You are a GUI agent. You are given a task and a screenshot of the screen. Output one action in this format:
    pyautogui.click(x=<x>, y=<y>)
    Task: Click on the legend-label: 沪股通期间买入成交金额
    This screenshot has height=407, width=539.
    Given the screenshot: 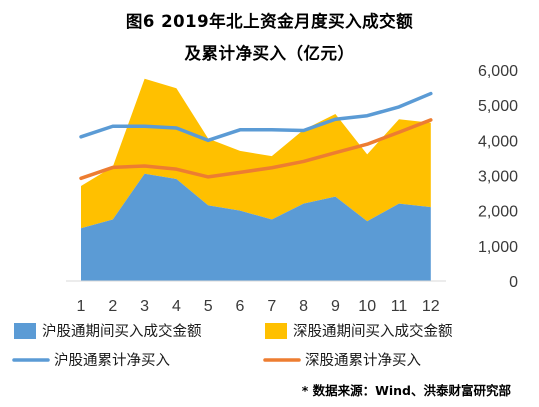 What is the action you would take?
    pyautogui.click(x=122, y=331)
    